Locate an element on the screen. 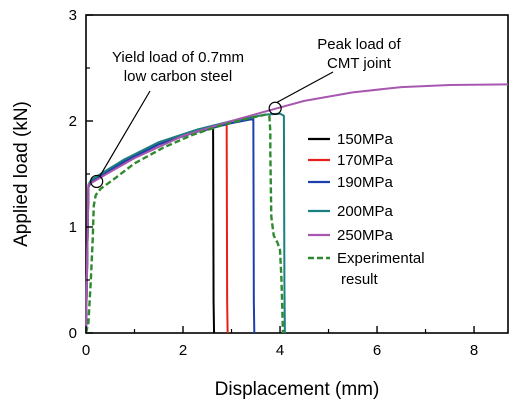  x-tick-label: 0 is located at coordinates (86, 350).